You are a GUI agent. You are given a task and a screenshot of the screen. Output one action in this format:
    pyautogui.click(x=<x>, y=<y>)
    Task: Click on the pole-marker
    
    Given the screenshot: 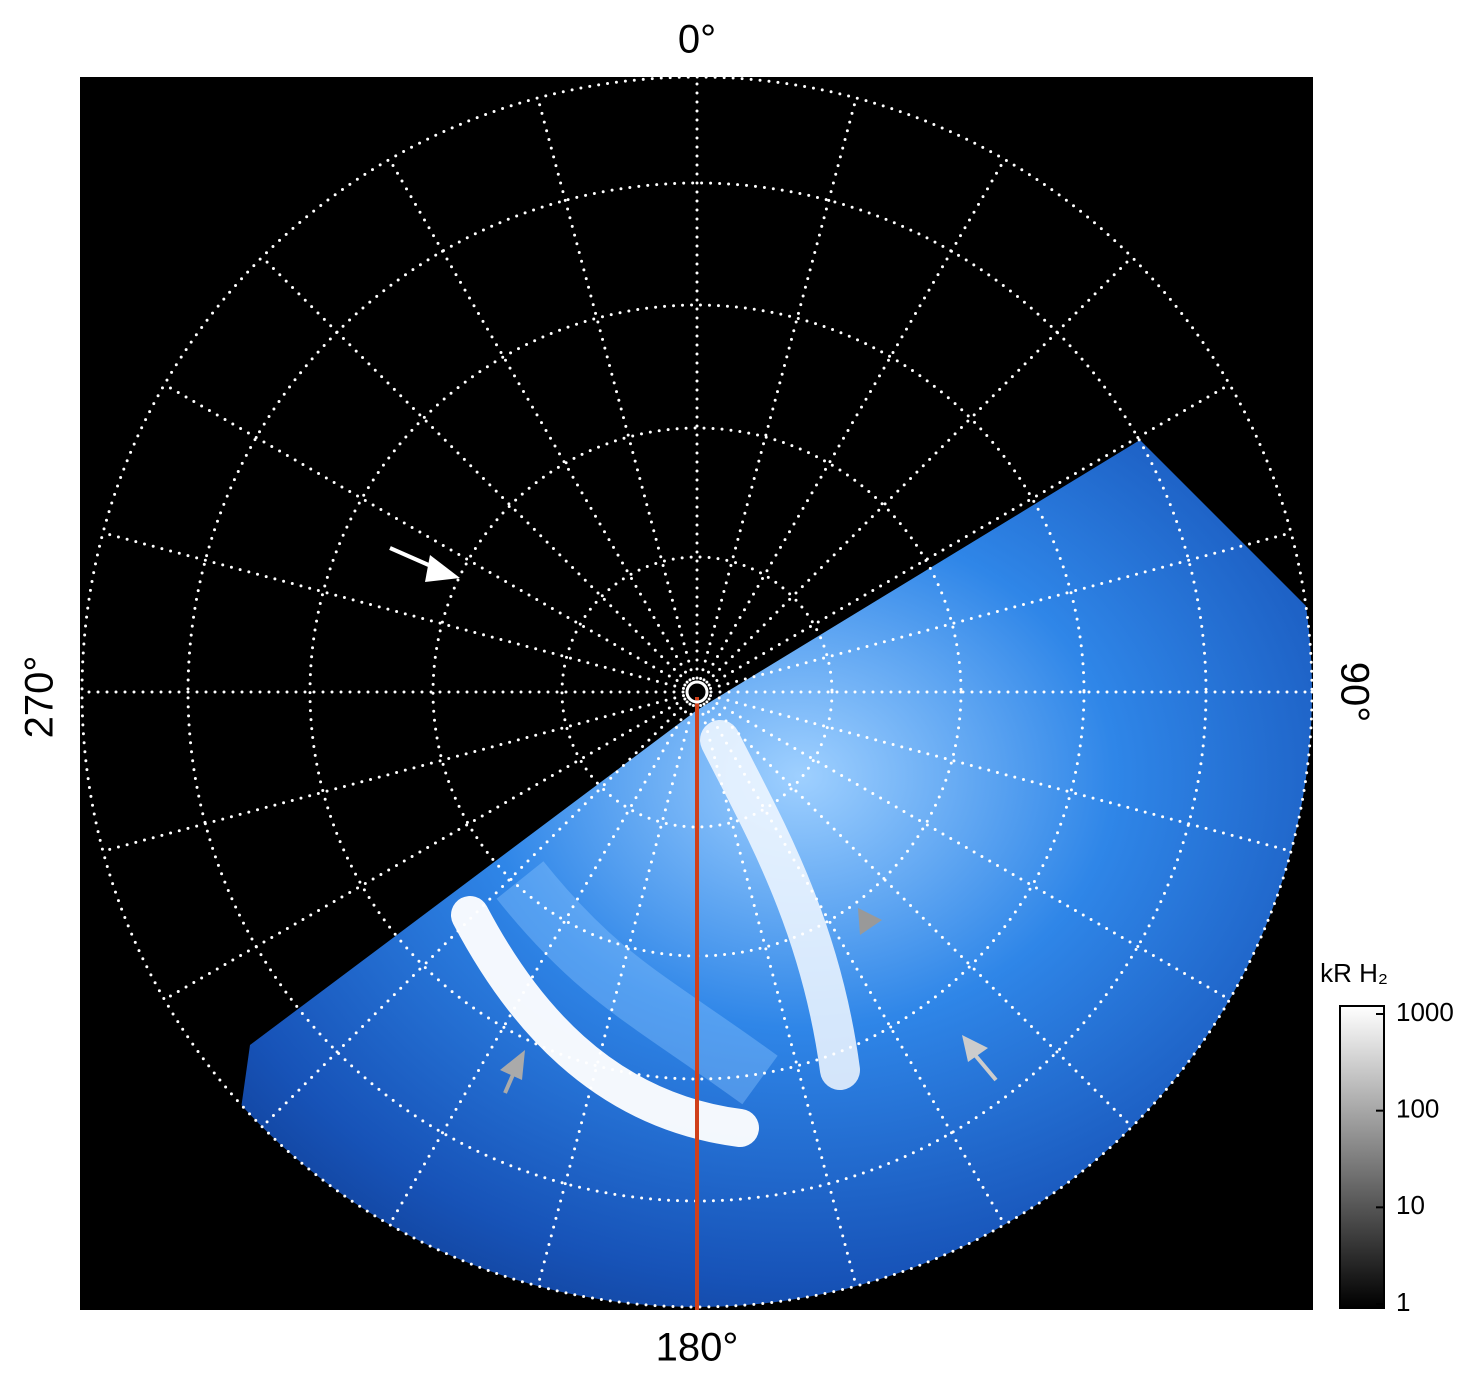 What is the action you would take?
    pyautogui.click(x=697, y=692)
    